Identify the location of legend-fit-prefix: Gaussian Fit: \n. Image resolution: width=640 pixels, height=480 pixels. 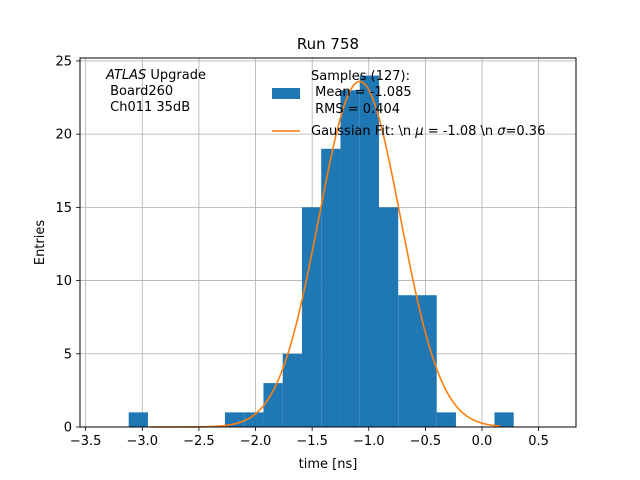
(363, 131).